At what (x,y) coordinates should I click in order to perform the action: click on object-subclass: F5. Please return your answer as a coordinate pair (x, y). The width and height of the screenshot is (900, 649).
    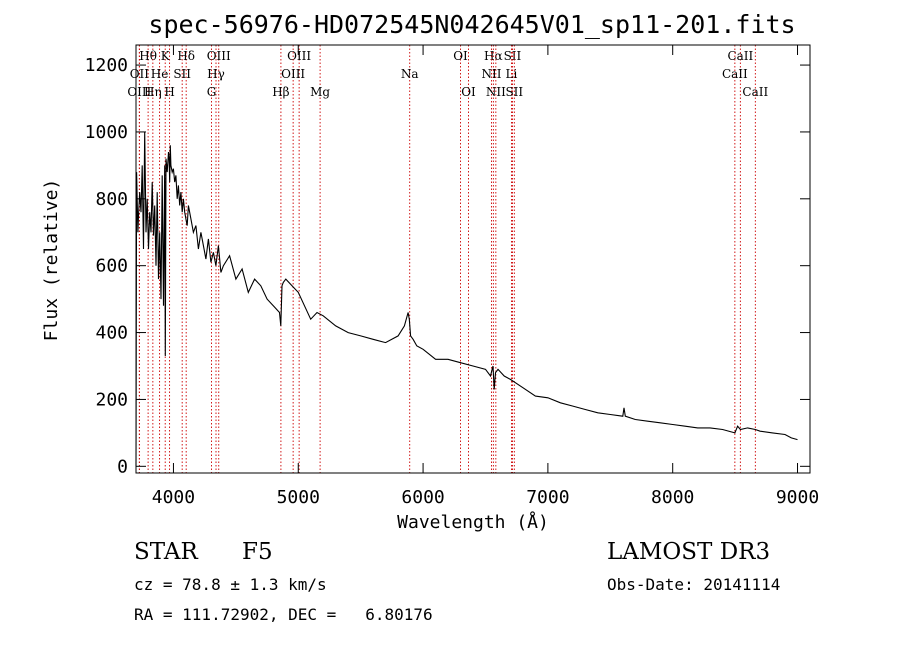
    Looking at the image, I should click on (257, 552).